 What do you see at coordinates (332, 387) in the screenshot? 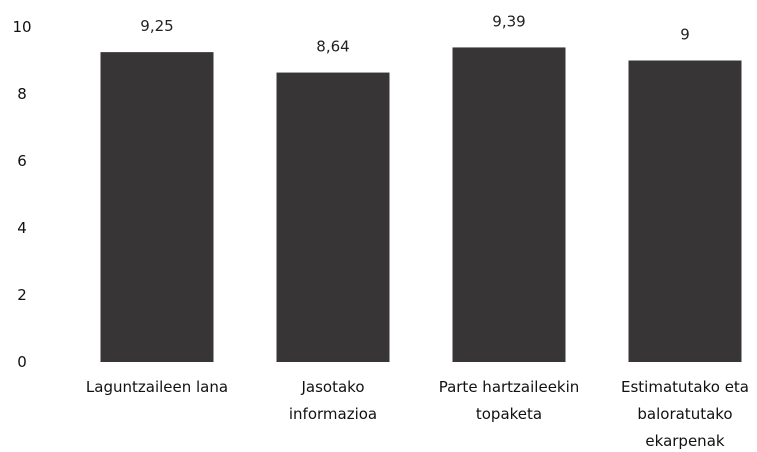
I see `category-label: Jasotako` at bounding box center [332, 387].